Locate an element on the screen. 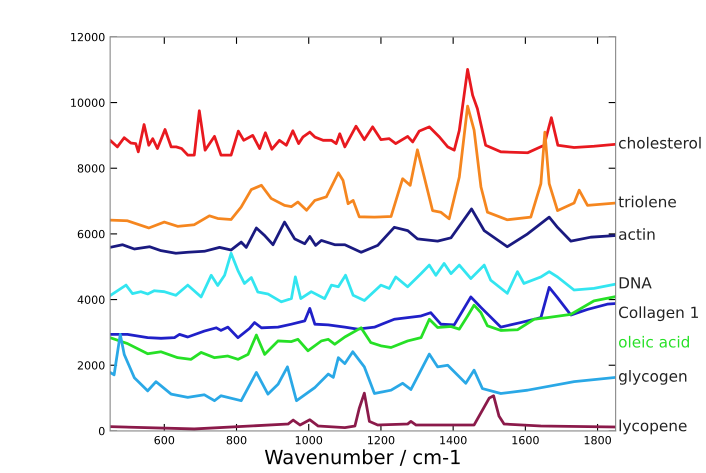  series-label: actin is located at coordinates (637, 234).